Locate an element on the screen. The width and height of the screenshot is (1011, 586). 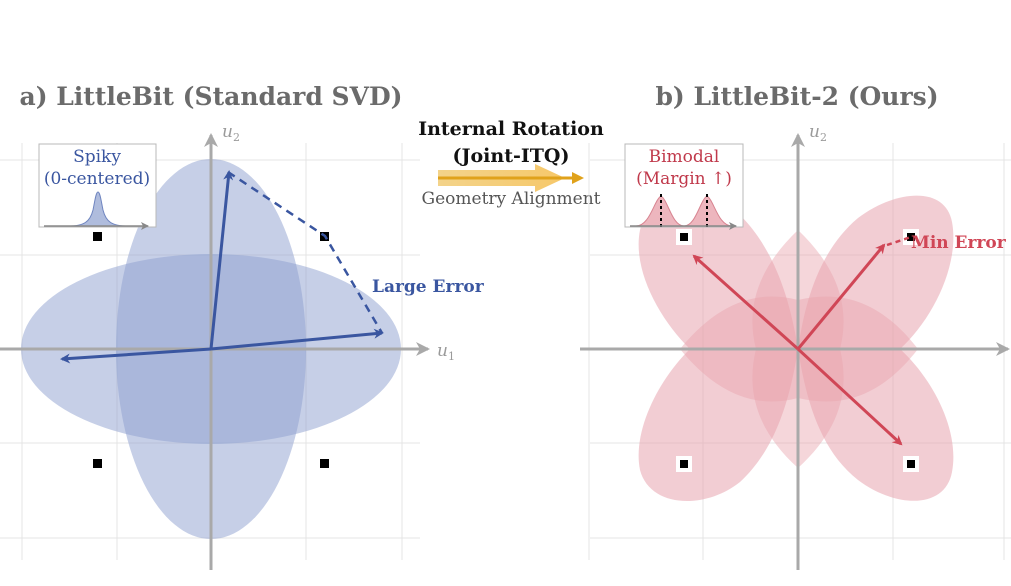
middle-line1: Internal Rotation is located at coordinates (511, 129).